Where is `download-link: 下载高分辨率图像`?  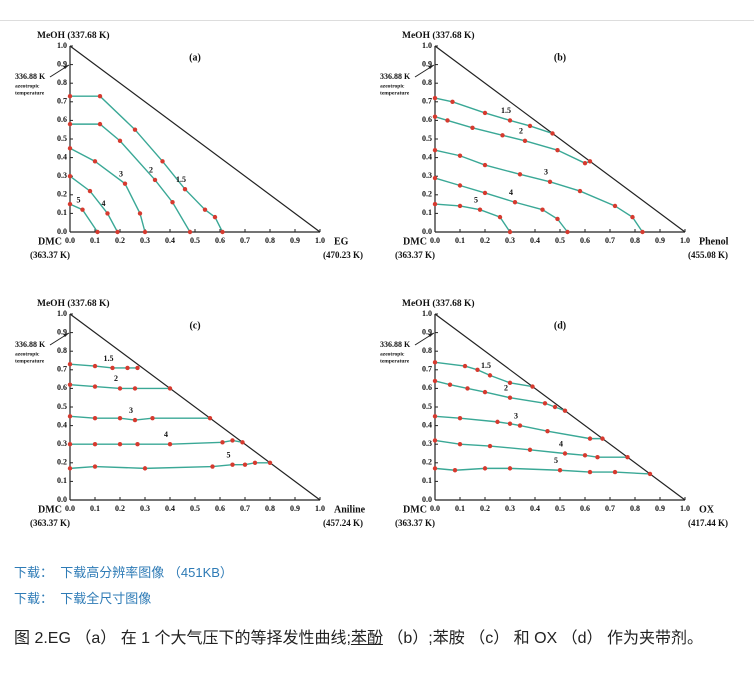
download-link: 下载高分辨率图像 is located at coordinates (112, 572).